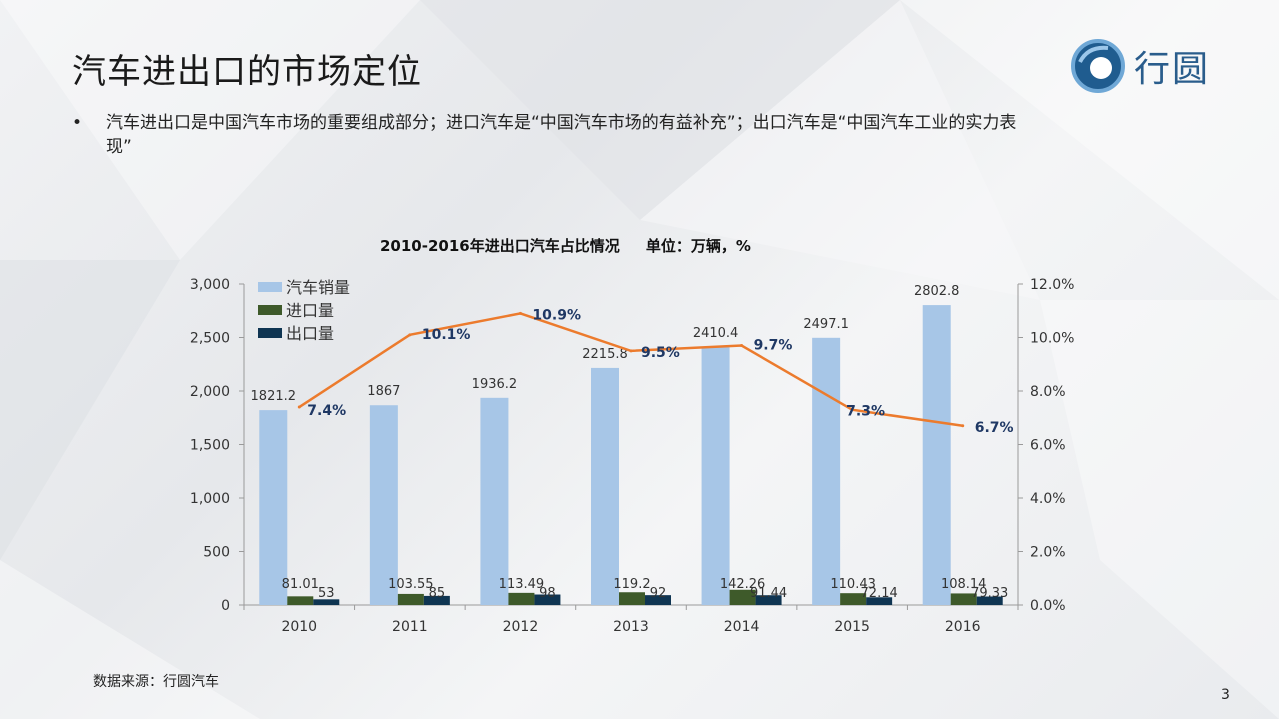 This screenshot has height=719, width=1279. I want to click on data-label-import: 113.49, so click(522, 584).